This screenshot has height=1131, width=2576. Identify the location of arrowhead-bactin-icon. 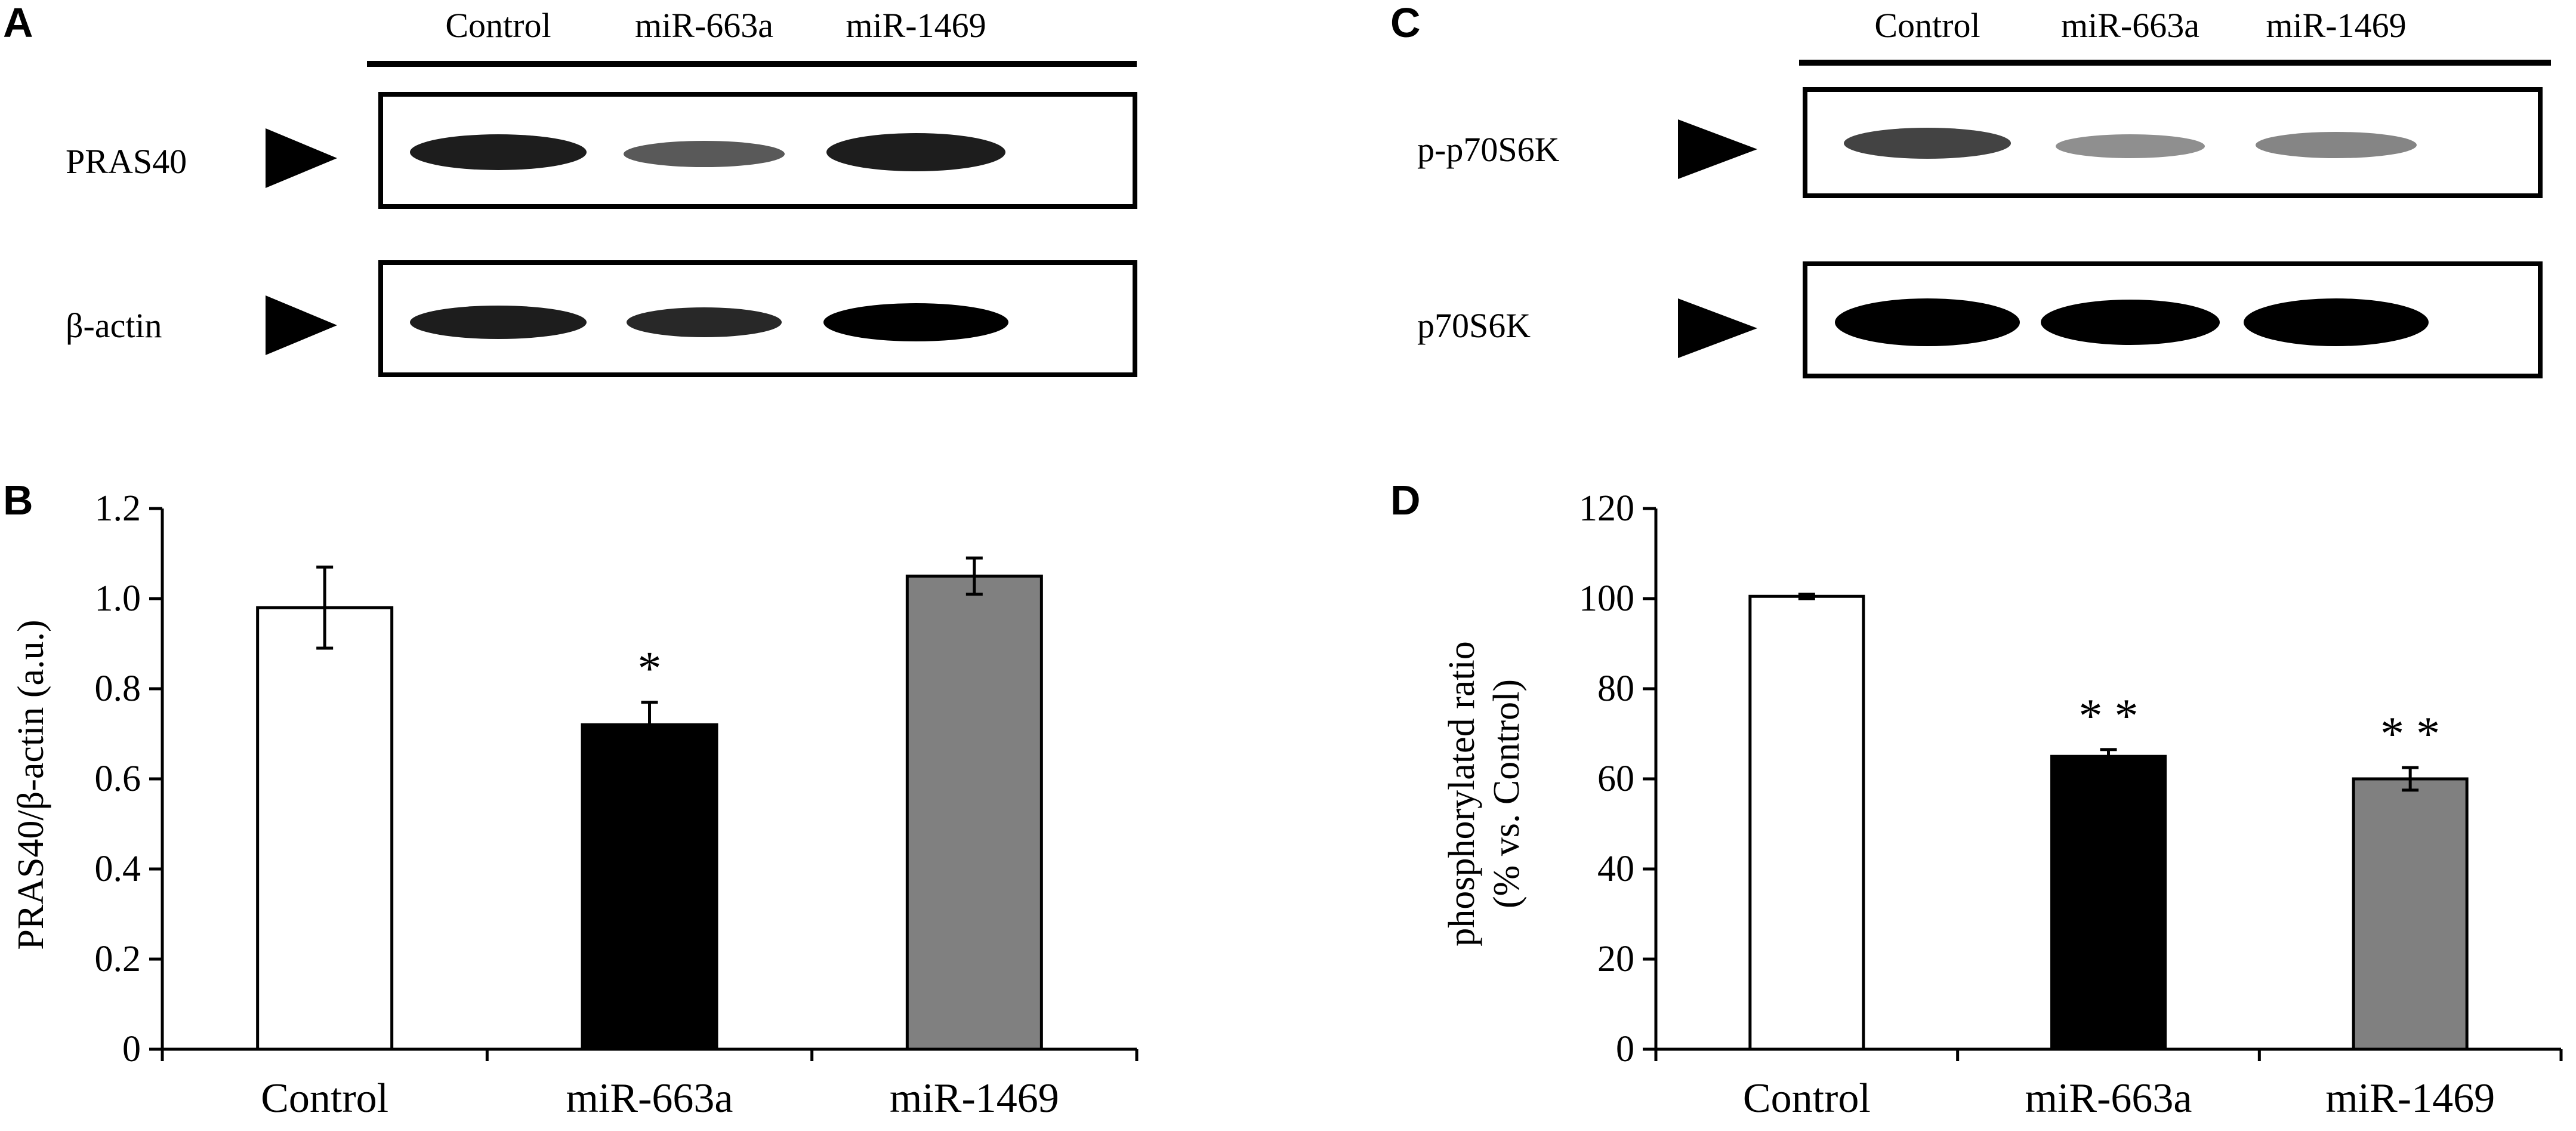
(302, 325).